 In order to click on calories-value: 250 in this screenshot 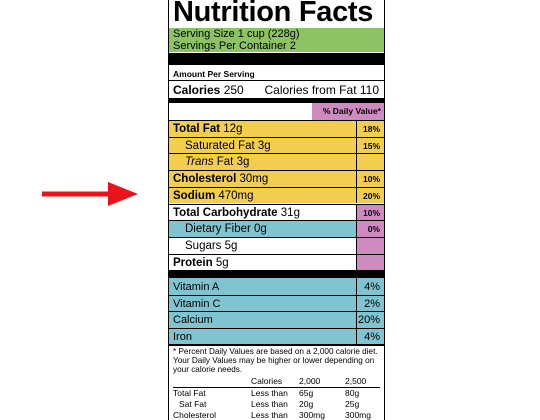, I will do `click(233, 90)`.